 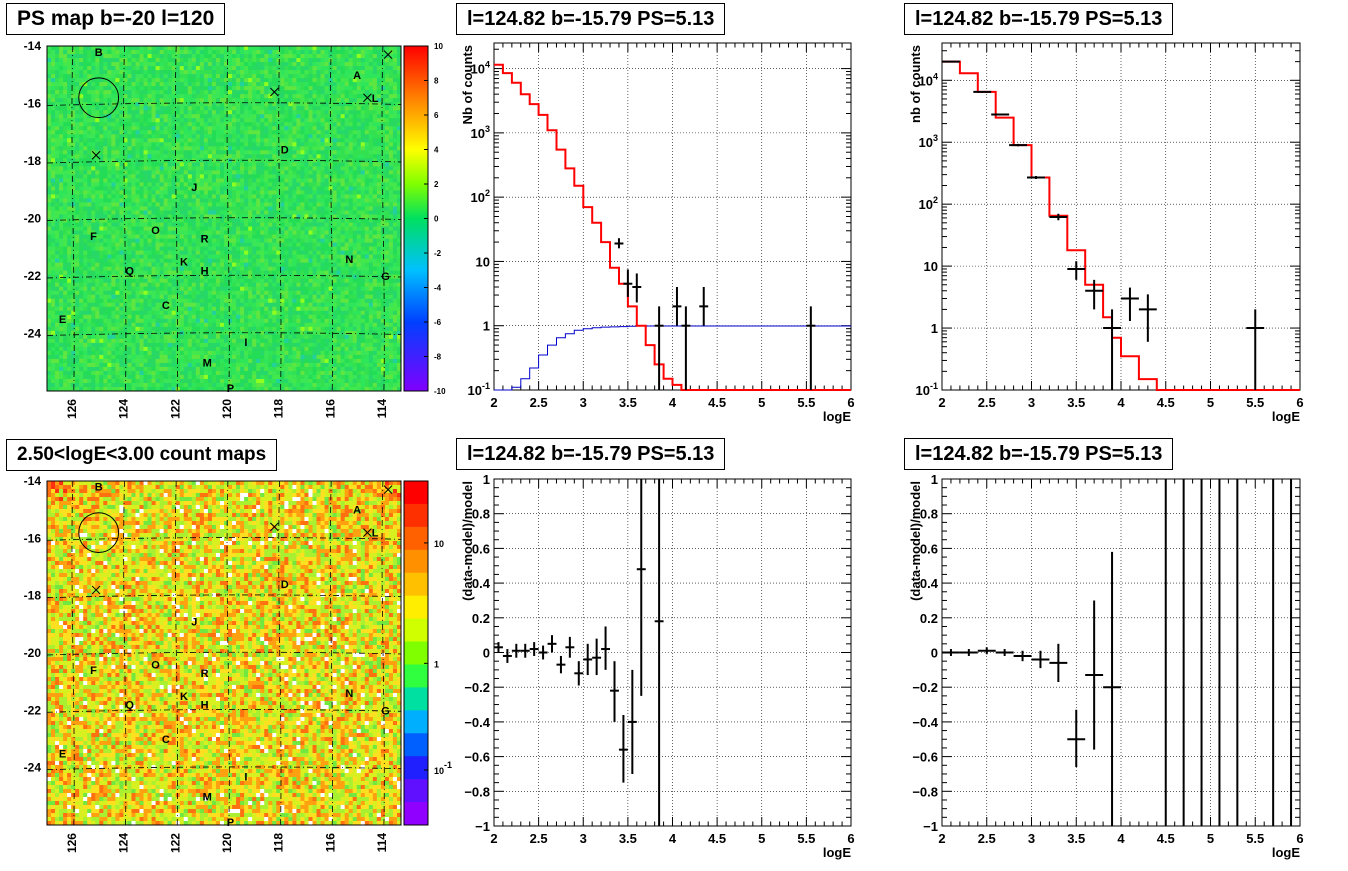 I want to click on y-tick-label: 0.6, so click(x=929, y=548).